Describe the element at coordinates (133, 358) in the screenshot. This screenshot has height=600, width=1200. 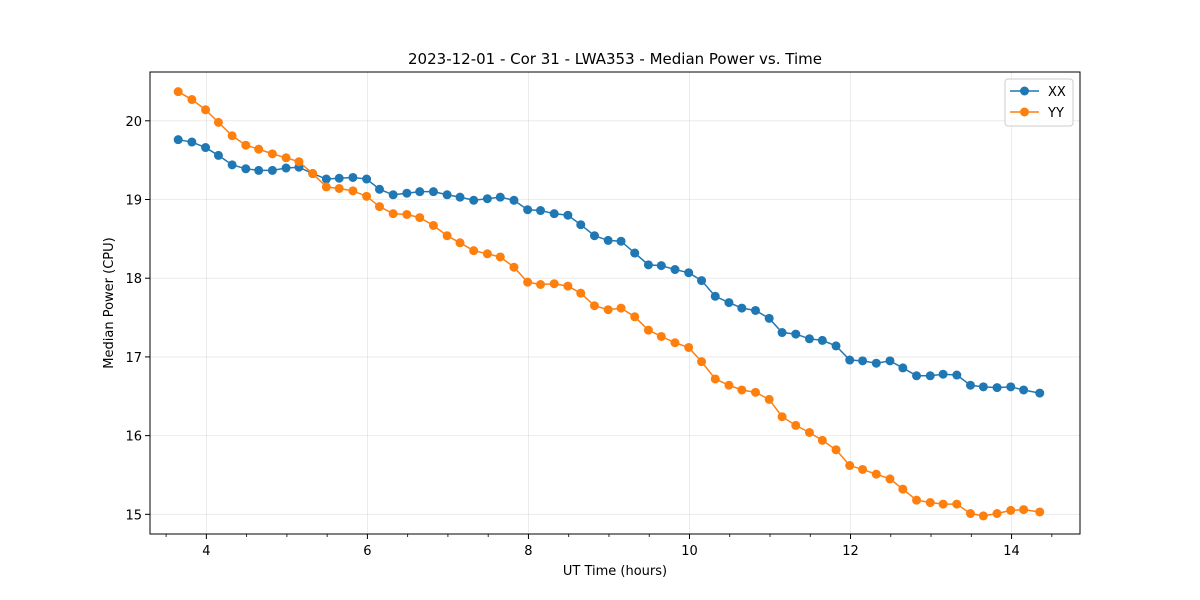
I see `y-tick-label: 17` at that location.